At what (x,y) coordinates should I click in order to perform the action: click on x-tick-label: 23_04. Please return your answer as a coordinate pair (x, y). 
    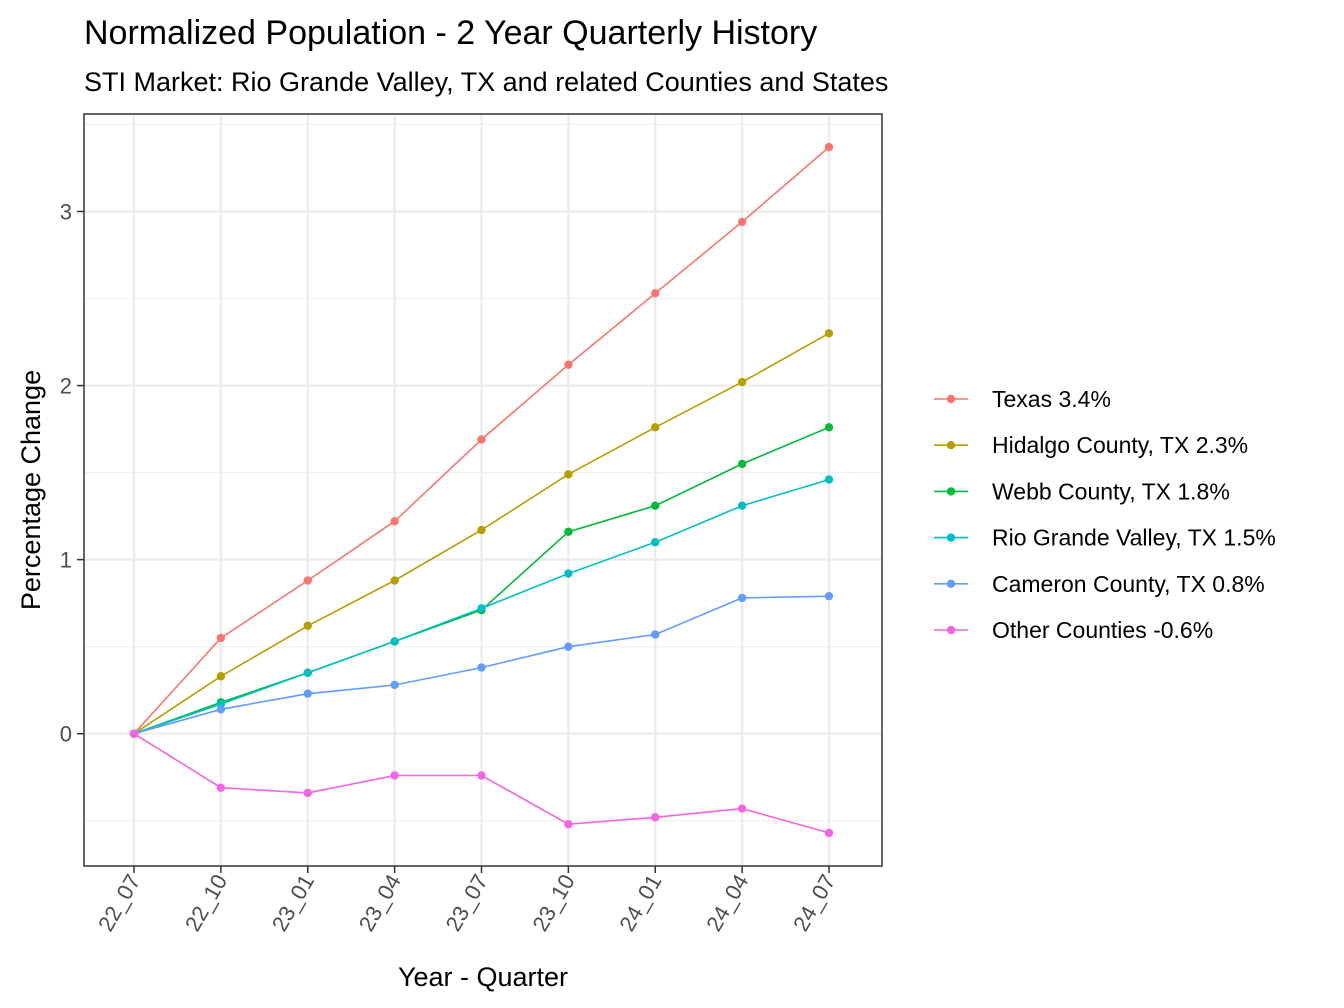
    Looking at the image, I should click on (380, 902).